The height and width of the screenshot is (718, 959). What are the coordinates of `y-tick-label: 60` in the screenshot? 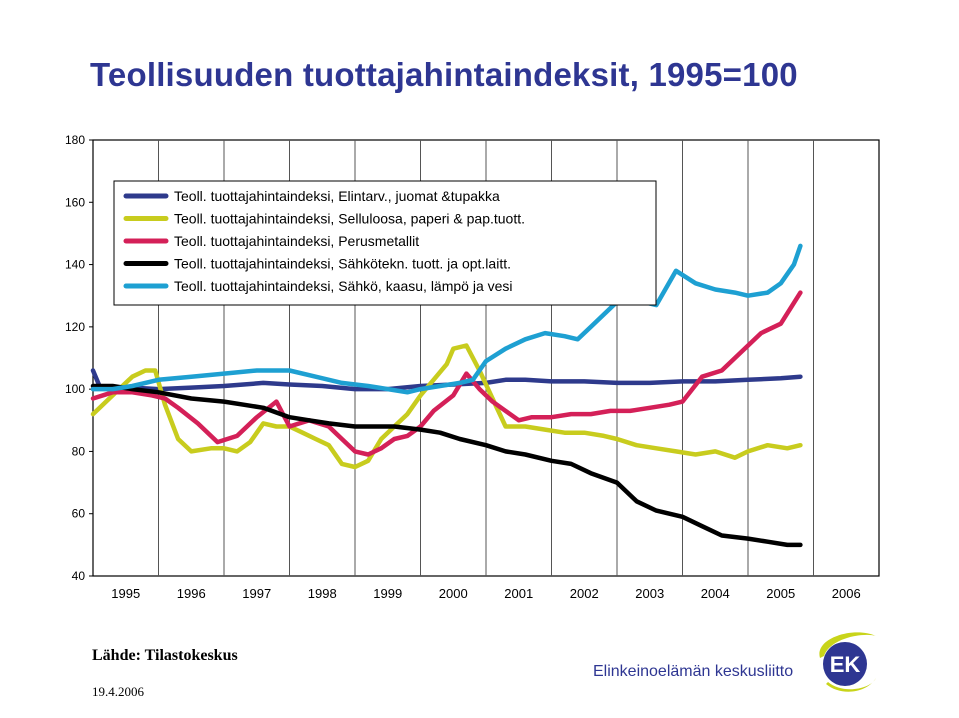 It's located at (79, 514).